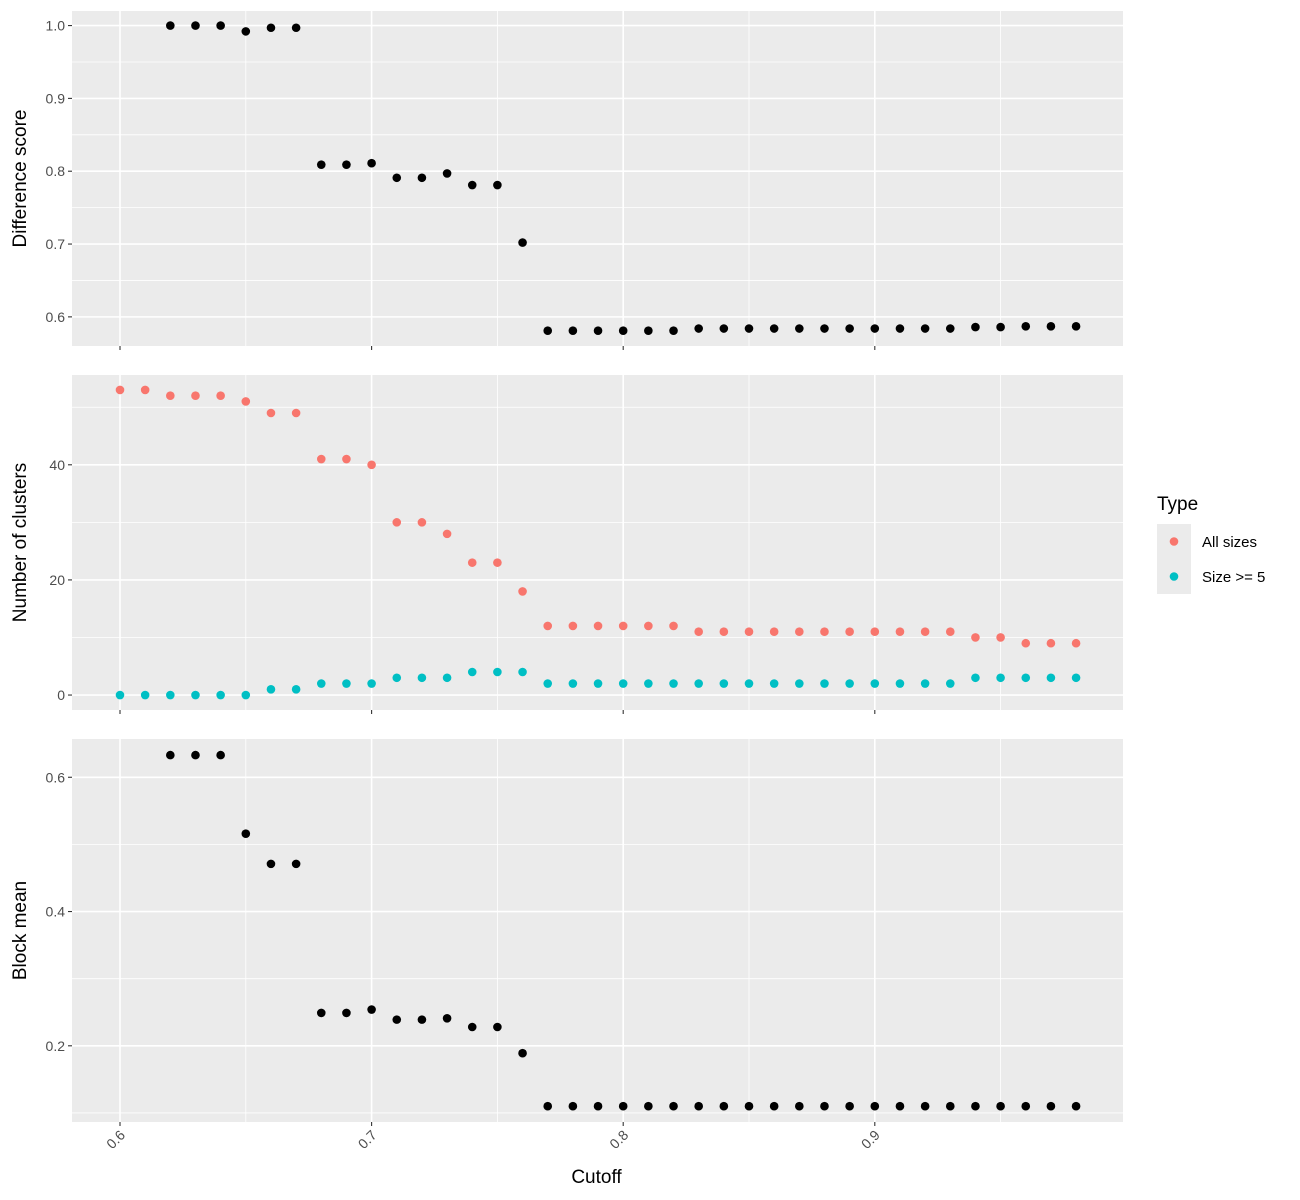 This screenshot has height=1200, width=1300. I want to click on legend: Type All sizes Size >= 5, so click(1211, 544).